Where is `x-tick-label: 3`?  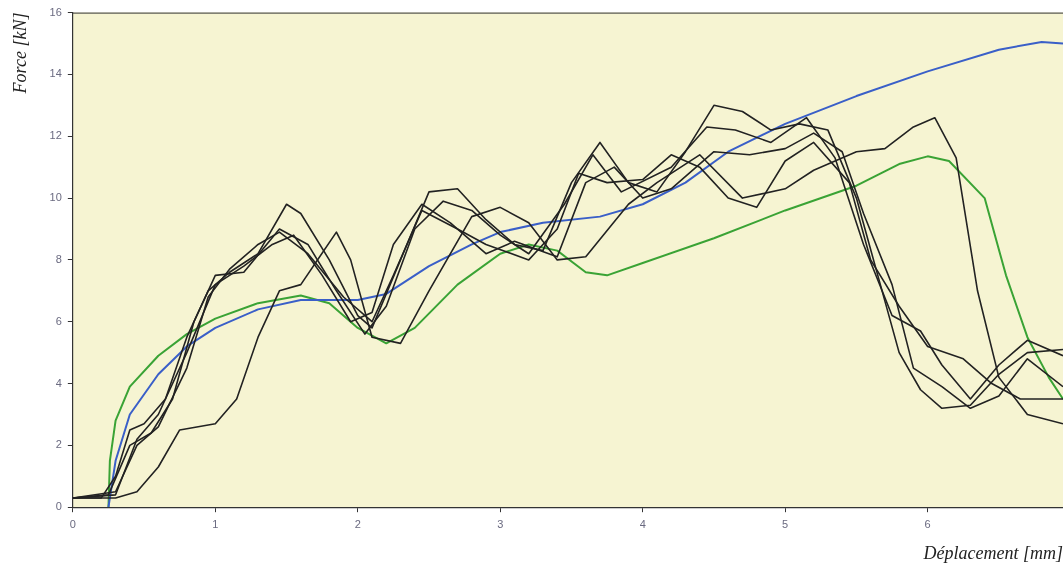 x-tick-label: 3 is located at coordinates (500, 523).